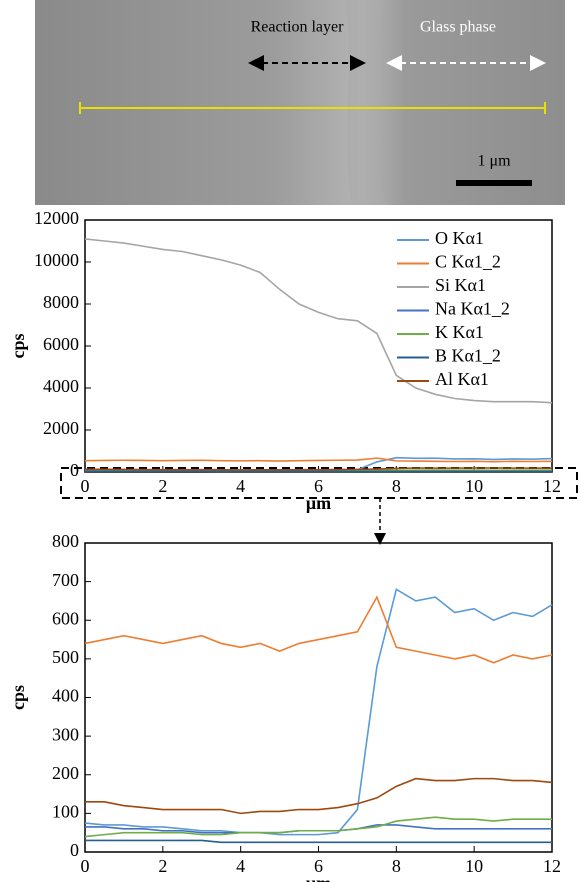  Describe the element at coordinates (65, 773) in the screenshot. I see `y-tick-label: 200` at that location.